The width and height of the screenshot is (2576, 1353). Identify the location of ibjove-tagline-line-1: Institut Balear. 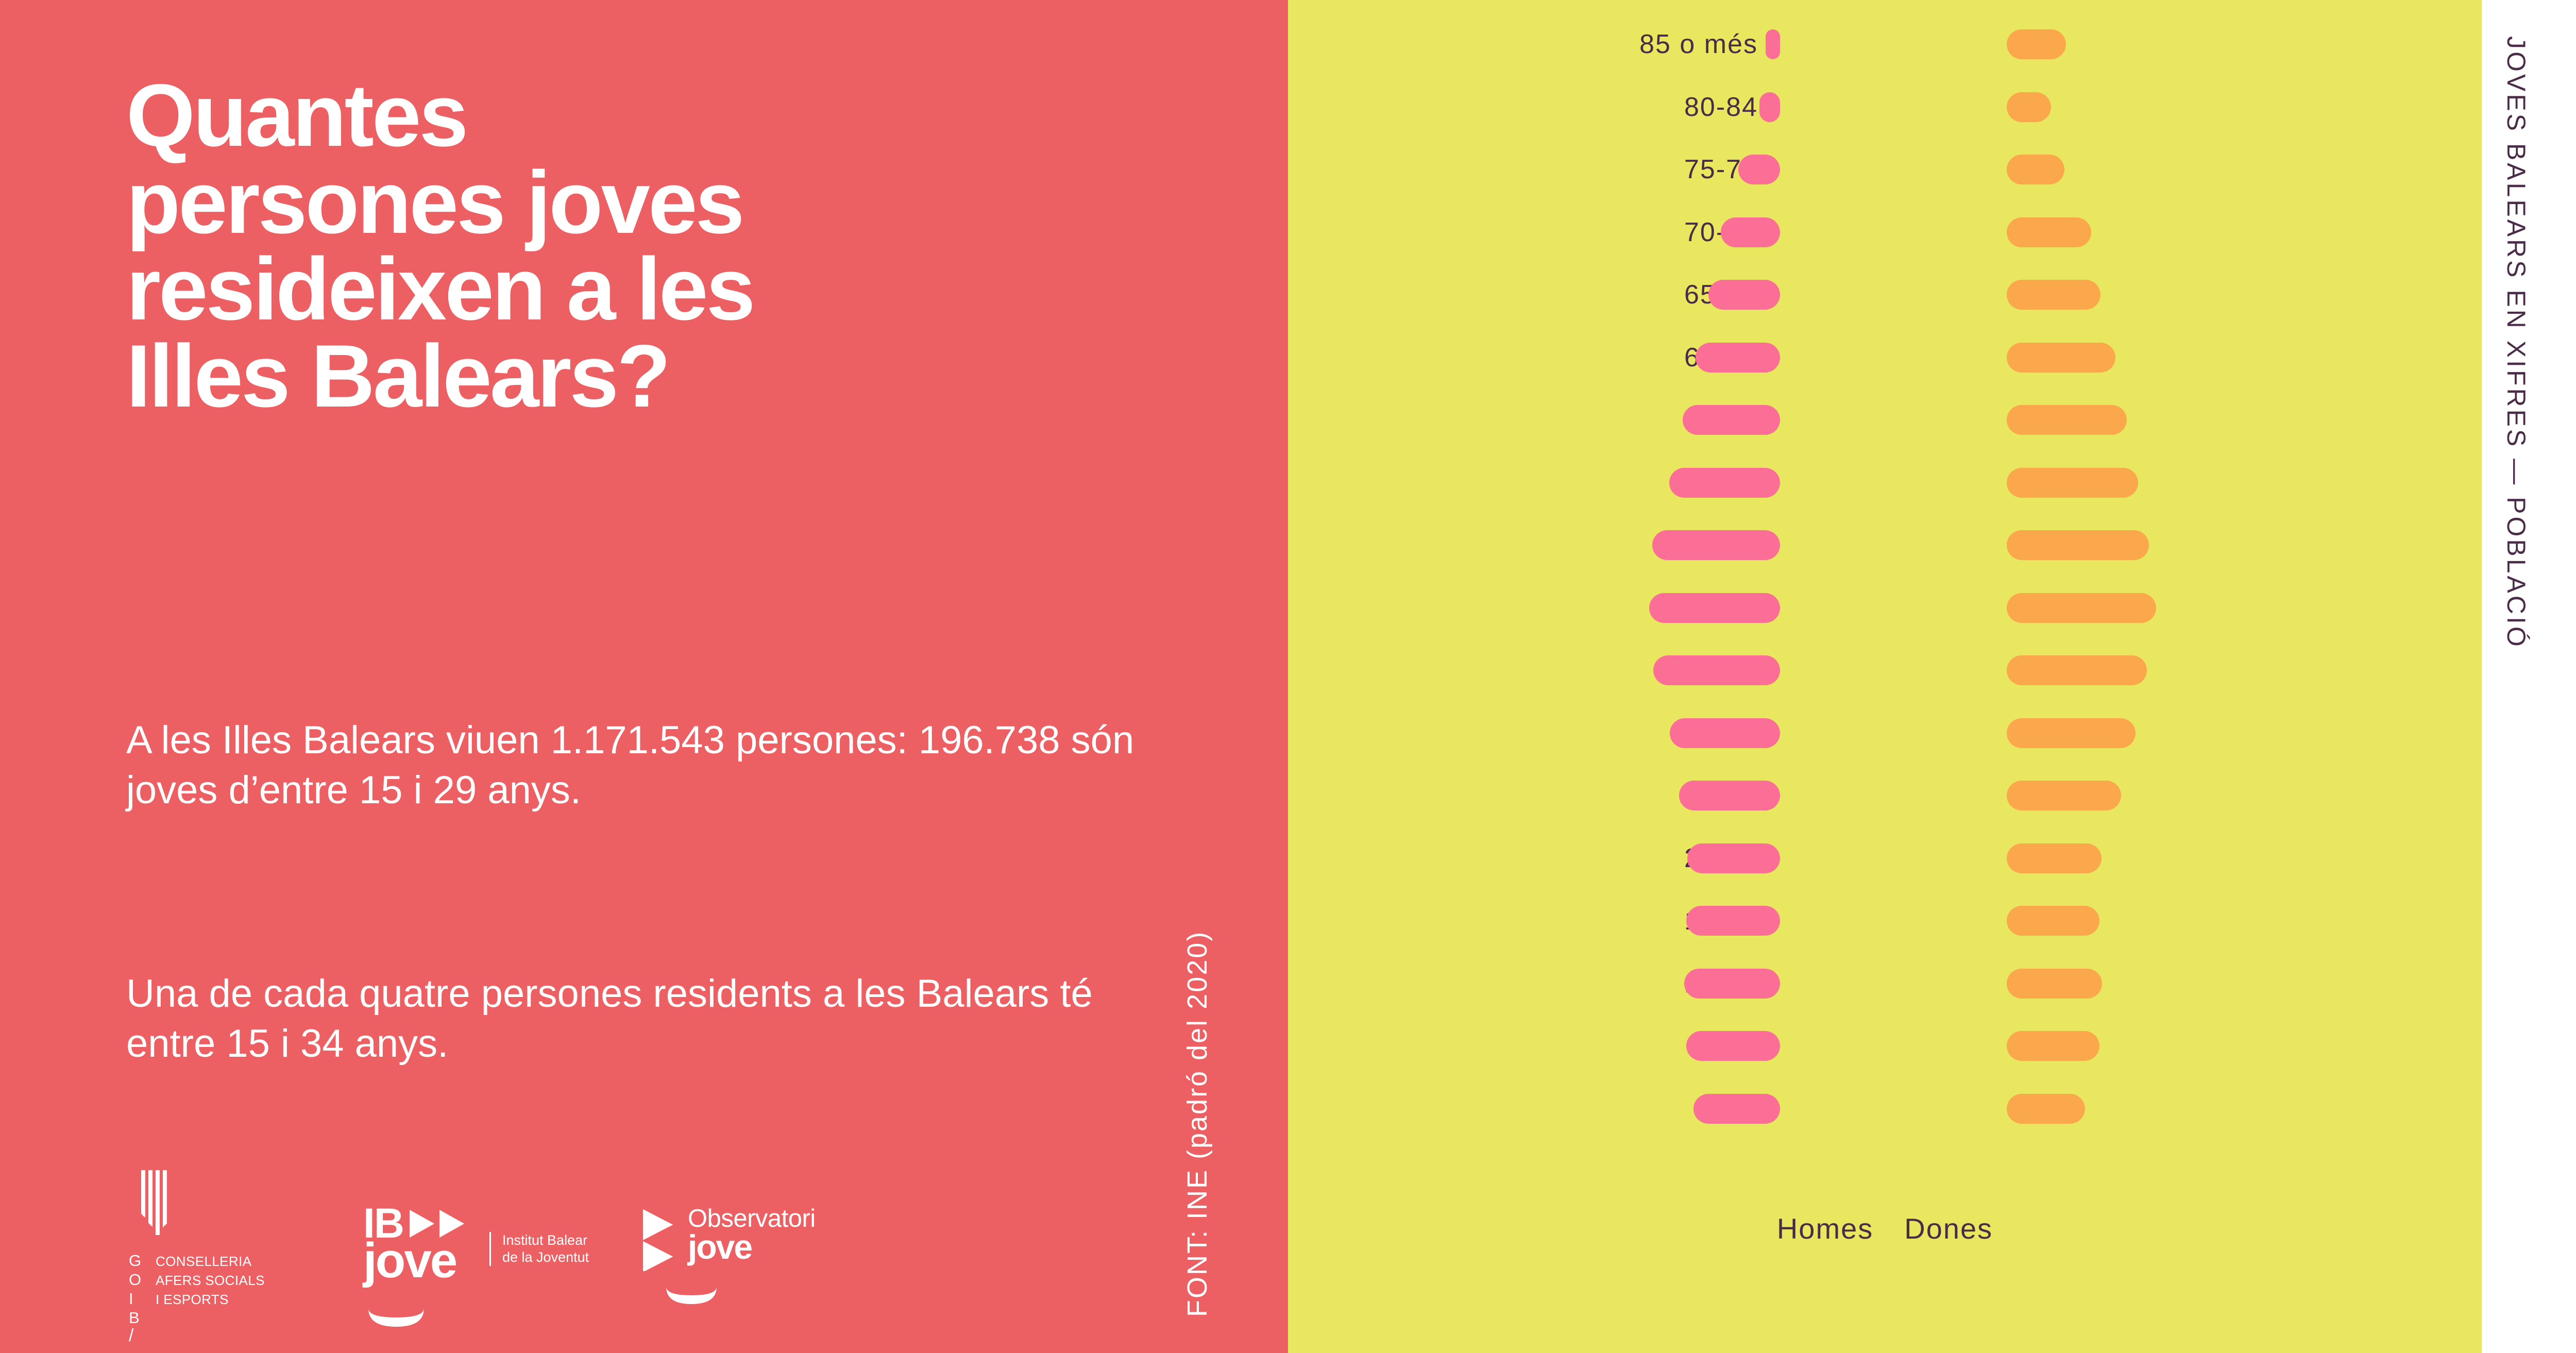
(545, 1240).